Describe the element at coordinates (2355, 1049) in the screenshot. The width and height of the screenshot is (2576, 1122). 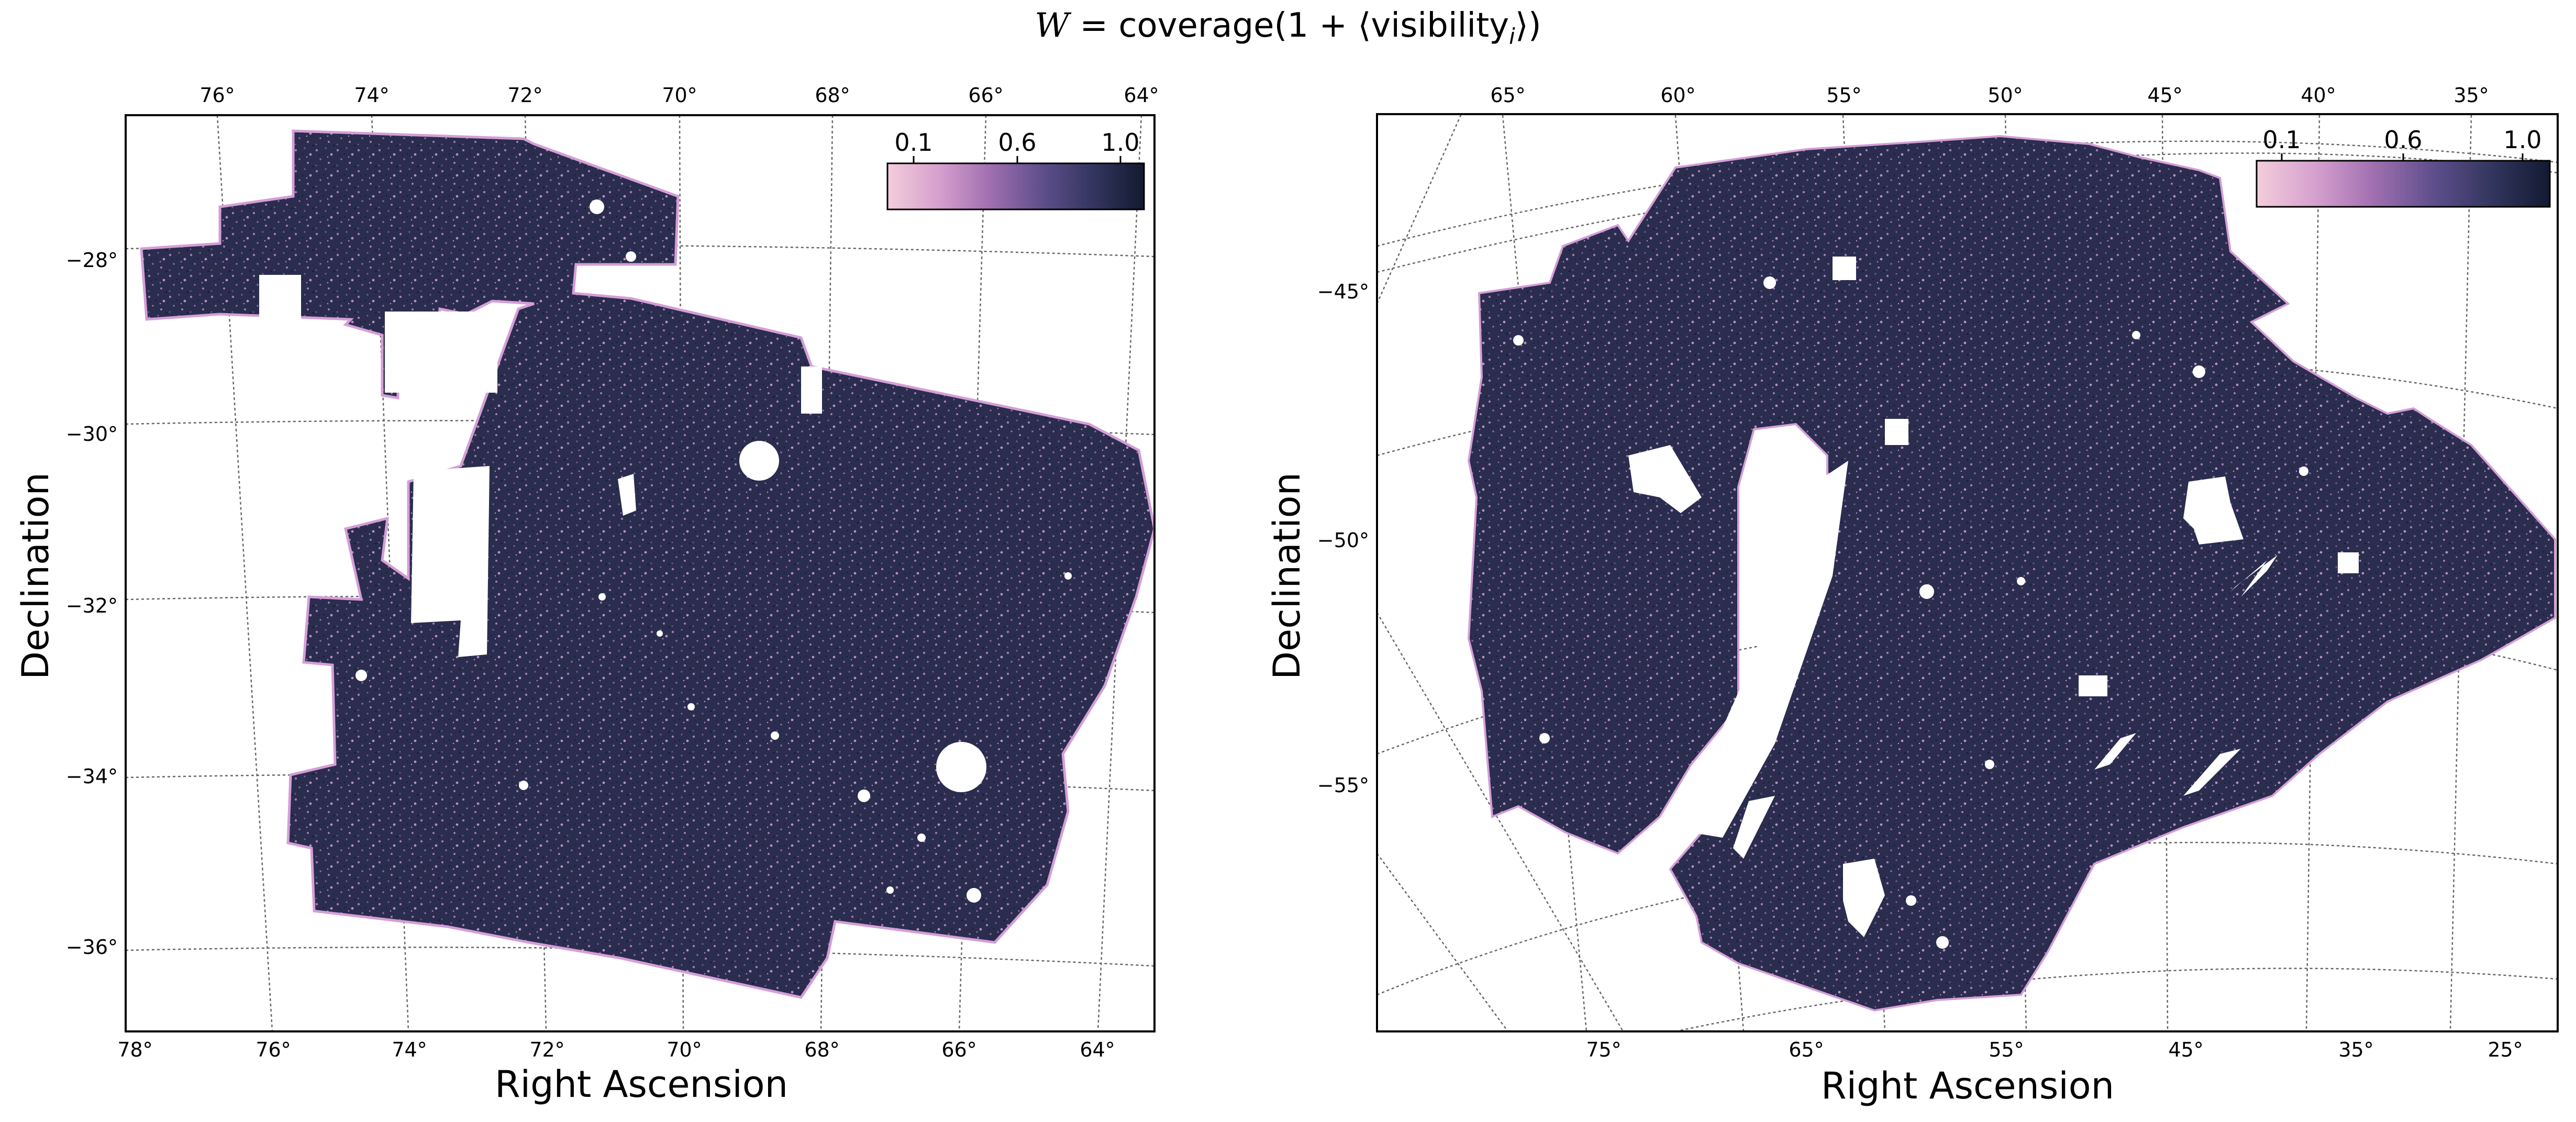
I see `right-xtick-bottom-4: 35°` at that location.